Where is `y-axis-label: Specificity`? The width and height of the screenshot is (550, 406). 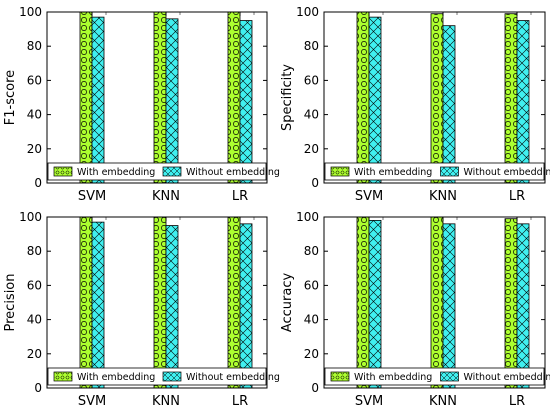 y-axis-label: Specificity is located at coordinates (287, 97).